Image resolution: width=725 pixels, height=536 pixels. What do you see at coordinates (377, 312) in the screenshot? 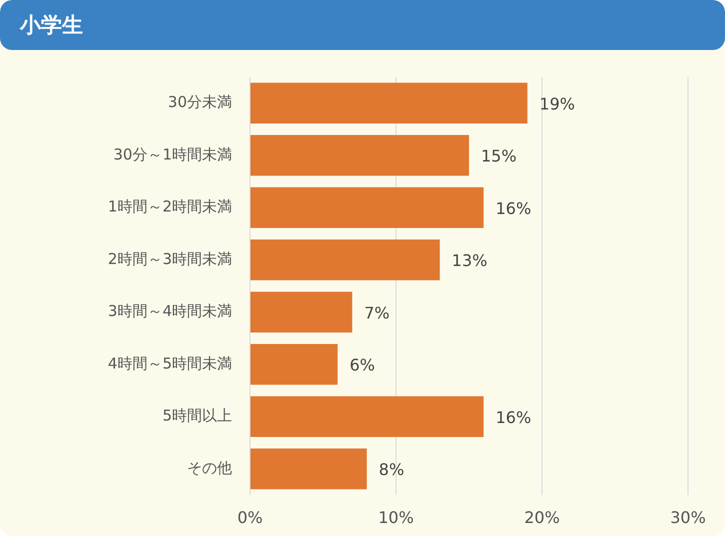
I see `data-label: 7%` at bounding box center [377, 312].